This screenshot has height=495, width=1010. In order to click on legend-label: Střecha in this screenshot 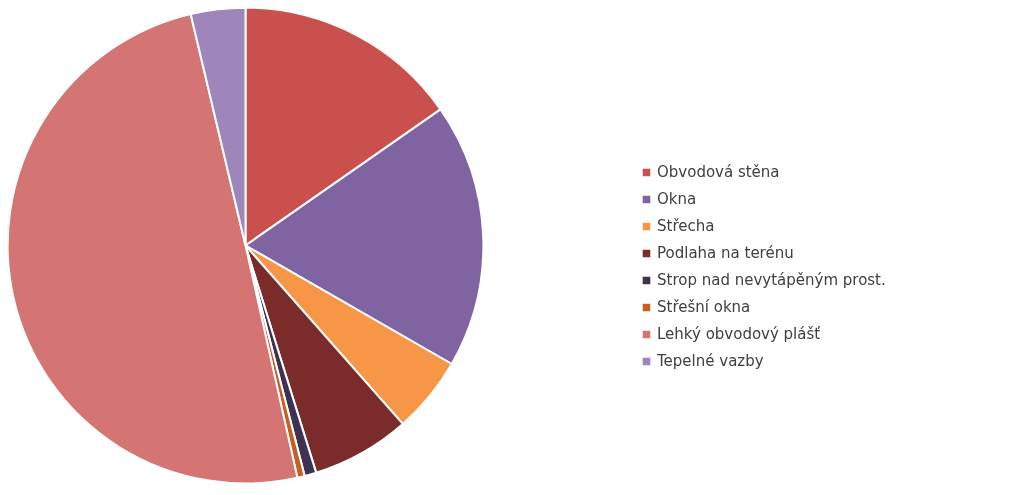, I will do `click(686, 226)`.